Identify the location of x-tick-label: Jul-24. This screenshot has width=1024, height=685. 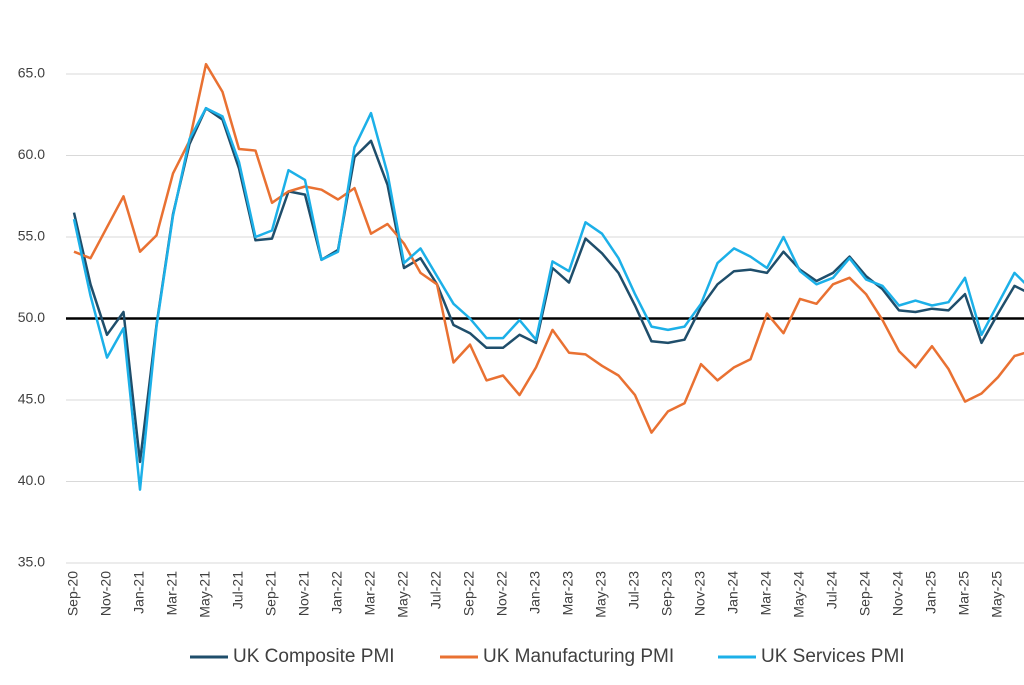
(832, 590).